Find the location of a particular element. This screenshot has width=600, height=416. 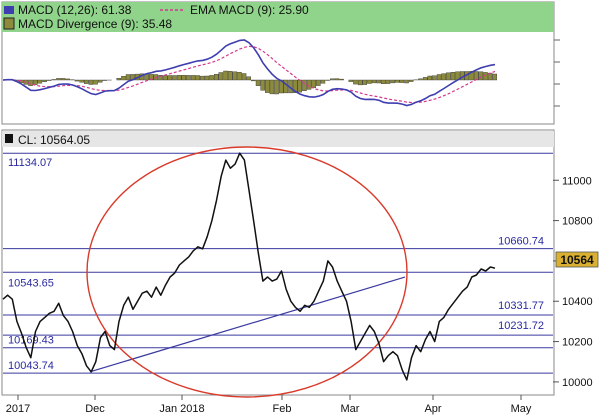

y-tick-label: 10800 is located at coordinates (577, 222).